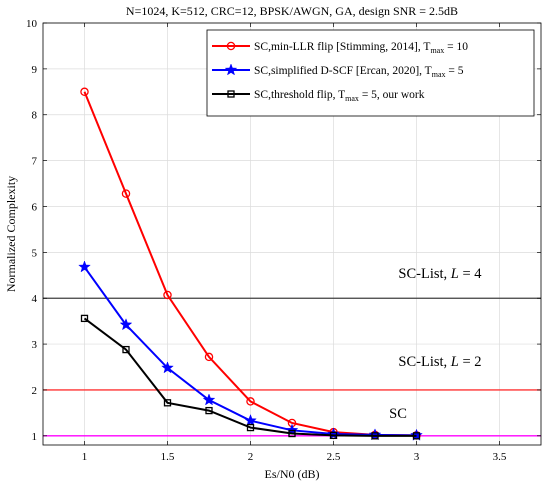  Describe the element at coordinates (439, 362) in the screenshot. I see `ref-line-label: SC-List, L = 2` at that location.